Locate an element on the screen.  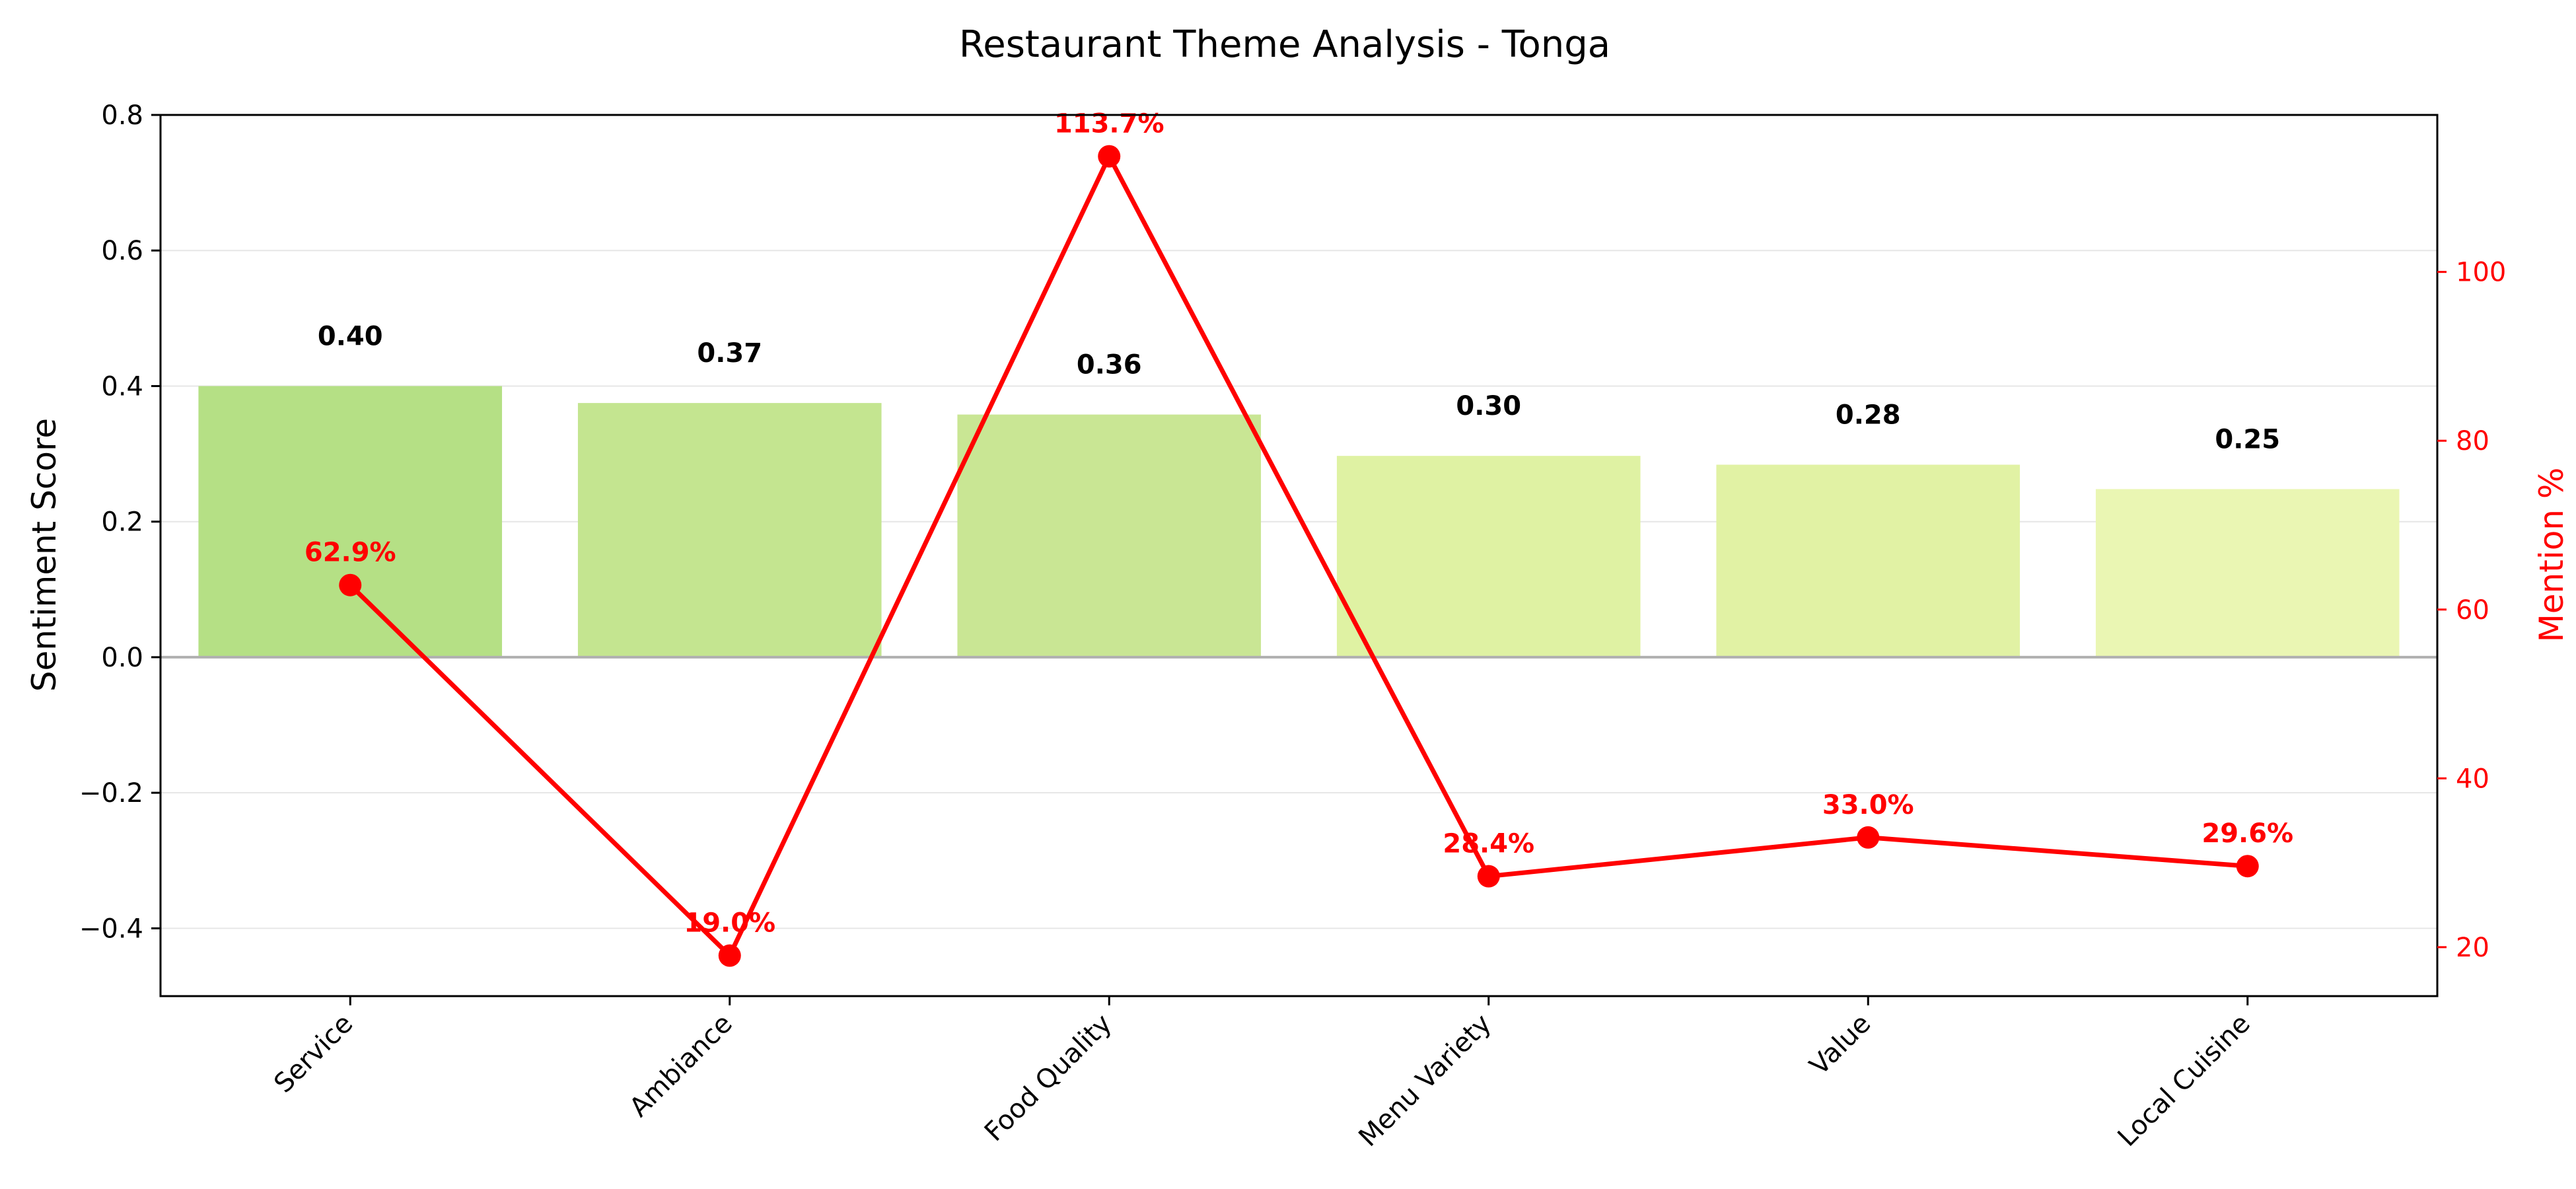
y2-tick-label: 100 is located at coordinates (2481, 273).